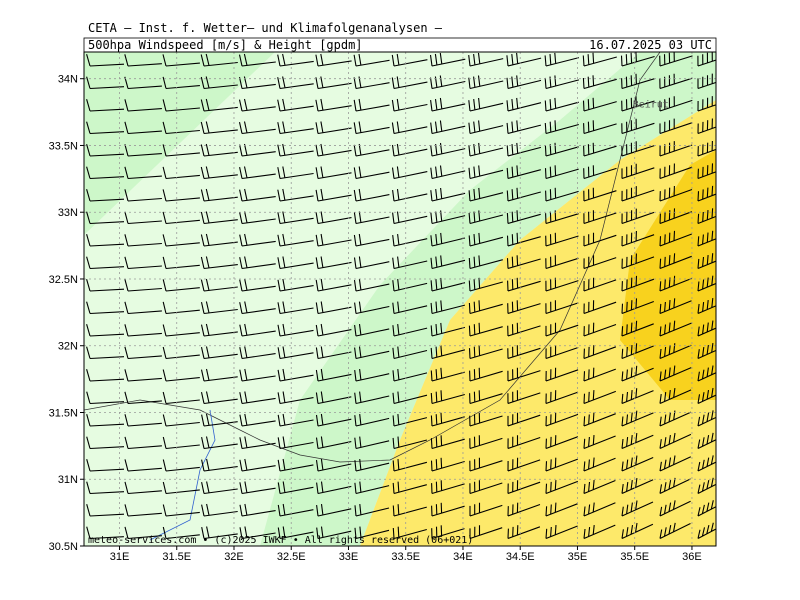 Image resolution: width=800 pixels, height=600 pixels. Describe the element at coordinates (63, 280) in the screenshot. I see `y-tick-label: 32.5N` at that location.